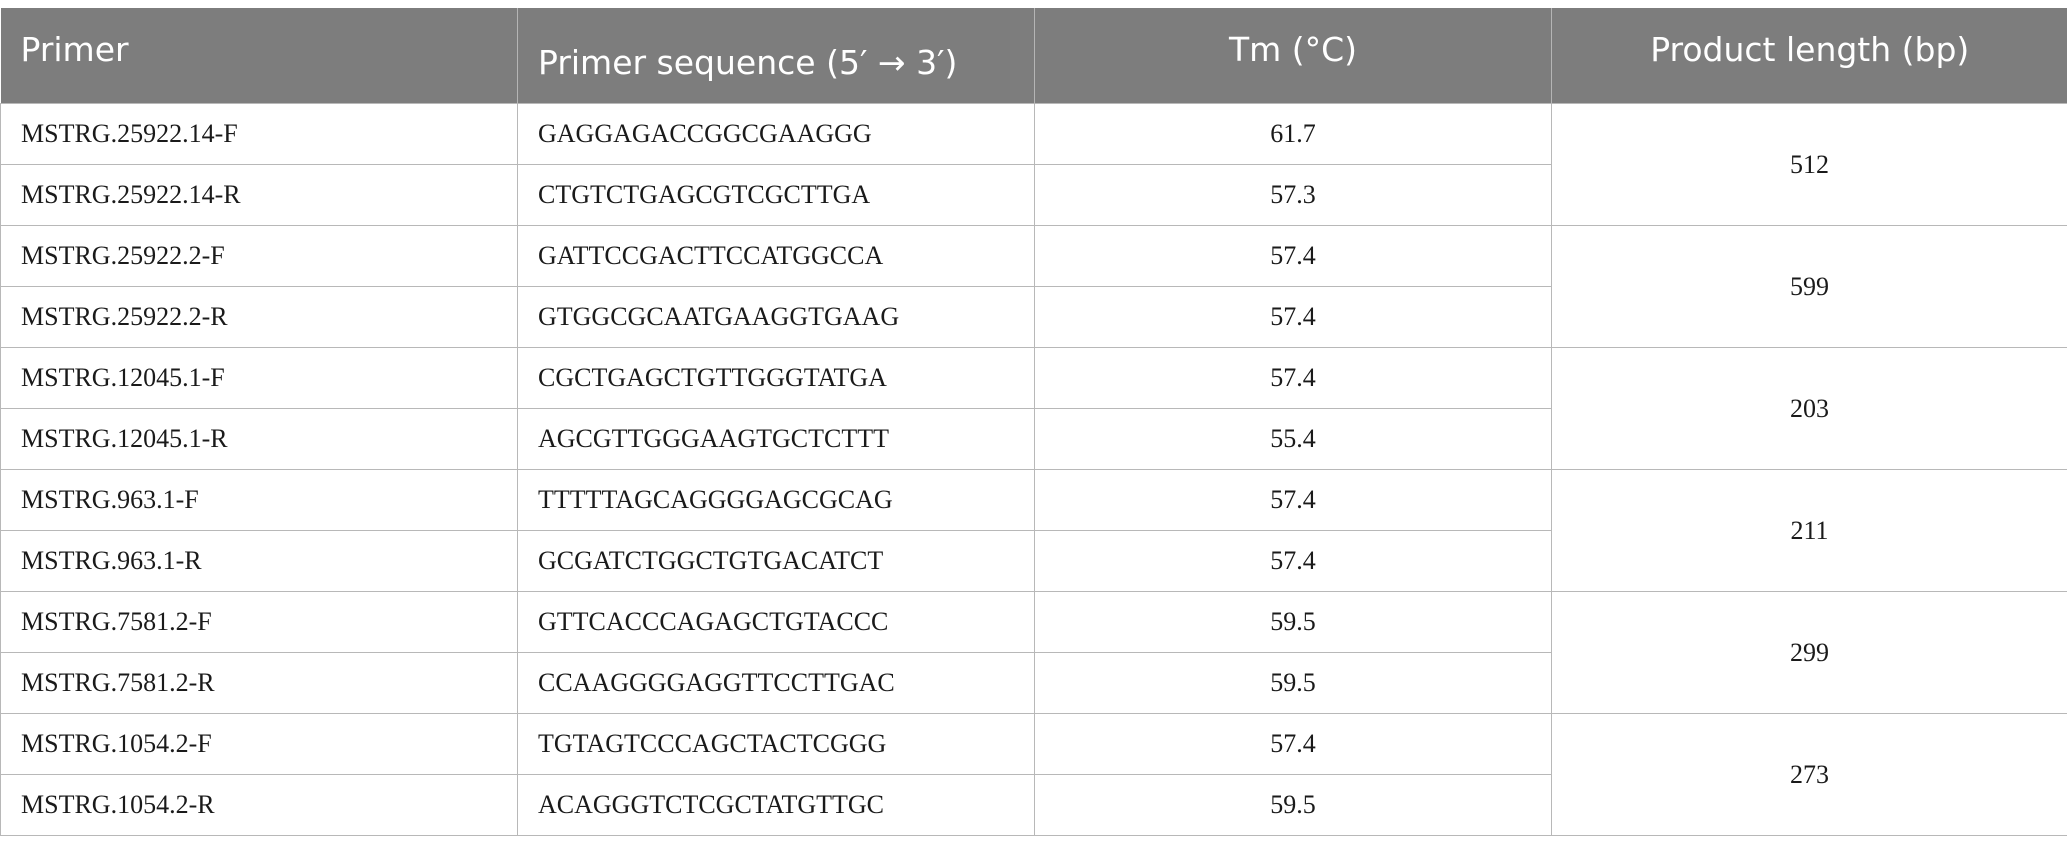 The height and width of the screenshot is (845, 2067). I want to click on header-primer-sequence: Primer sequence (5′ → 3′), so click(776, 56).